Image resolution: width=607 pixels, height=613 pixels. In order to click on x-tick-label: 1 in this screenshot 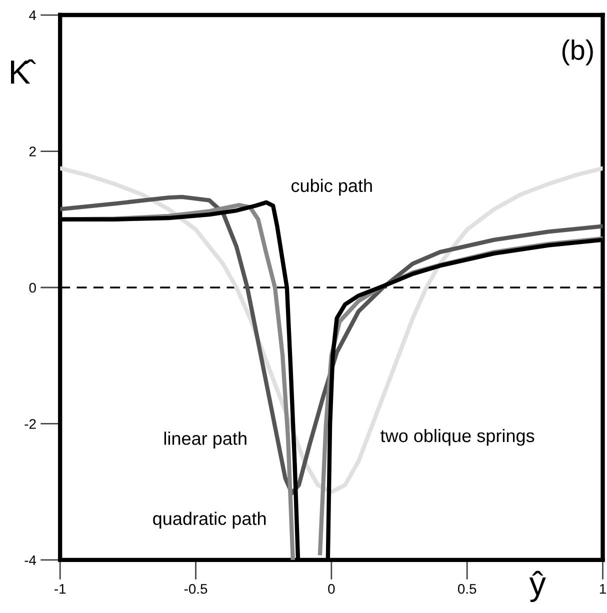, I will do `click(603, 589)`.